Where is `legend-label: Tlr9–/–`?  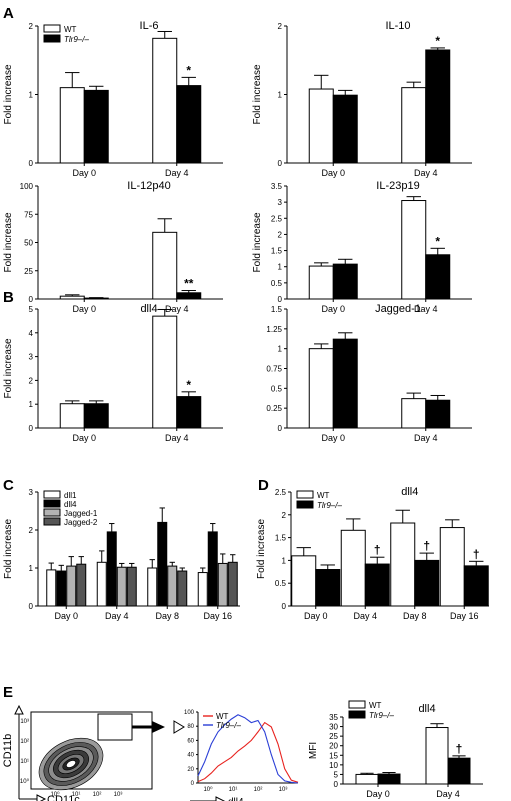
legend-label: Tlr9–/– is located at coordinates (228, 725).